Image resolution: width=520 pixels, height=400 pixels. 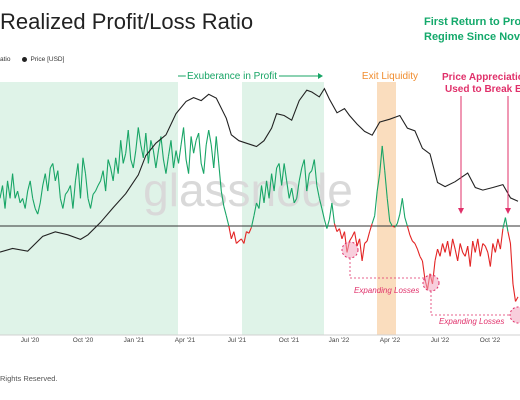 What do you see at coordinates (320, 76) in the screenshot?
I see `exuberance-arrow-head` at bounding box center [320, 76].